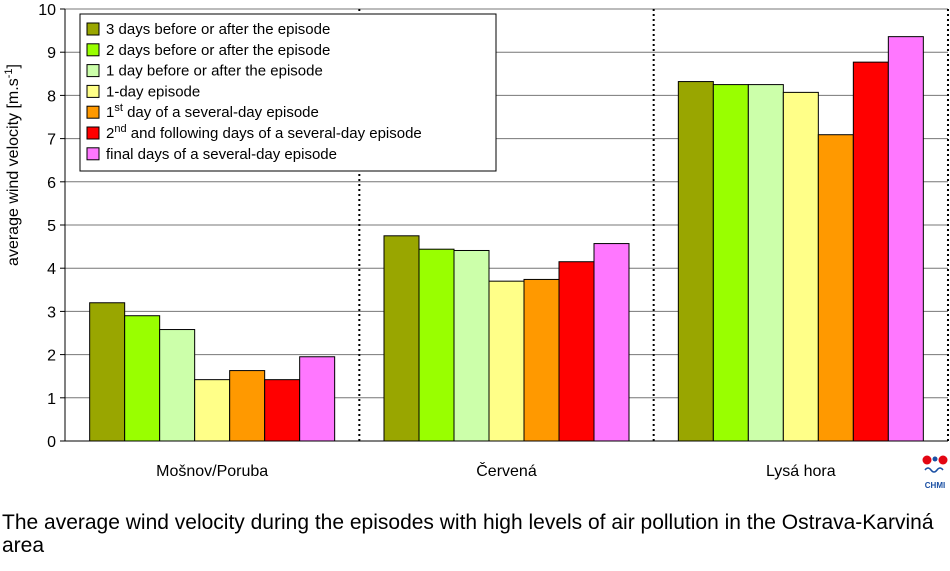  Describe the element at coordinates (935, 485) in the screenshot. I see `logo-text: CHMI` at that location.